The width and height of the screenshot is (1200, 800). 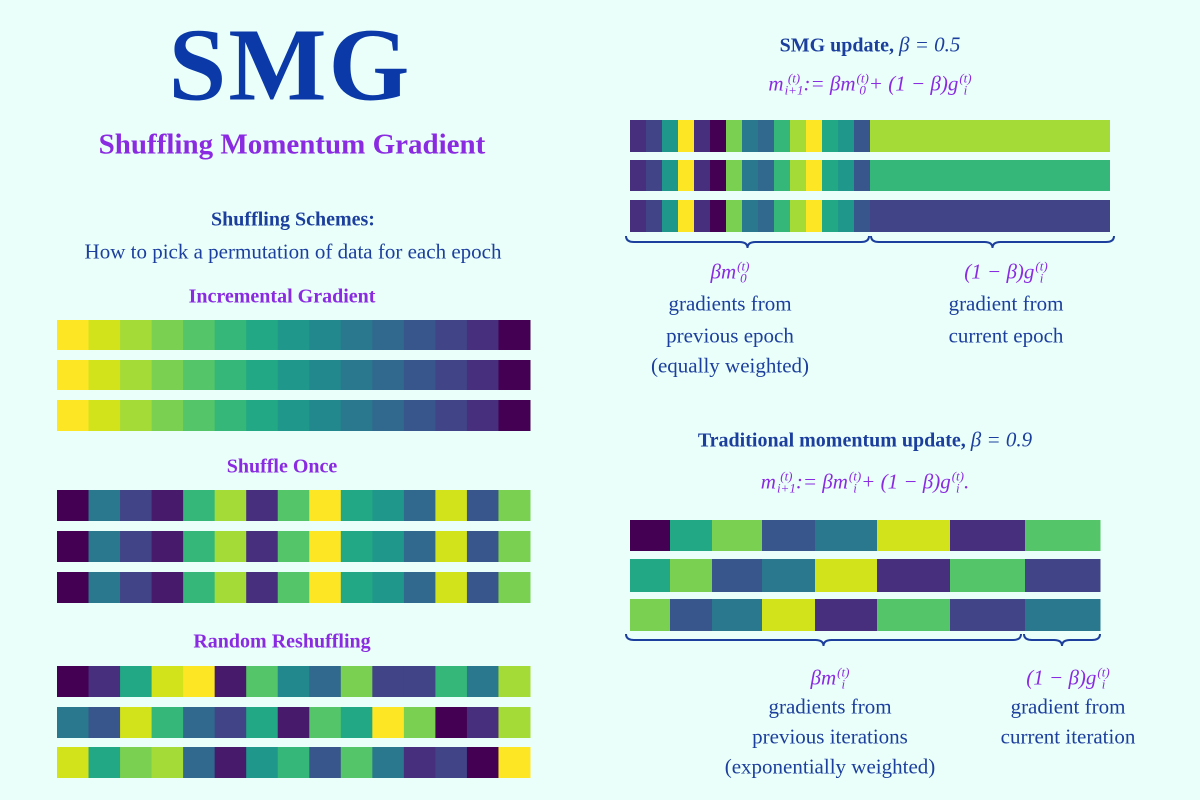 I want to click on formula: (1 − β)g (t) i, so click(x=1005, y=272).